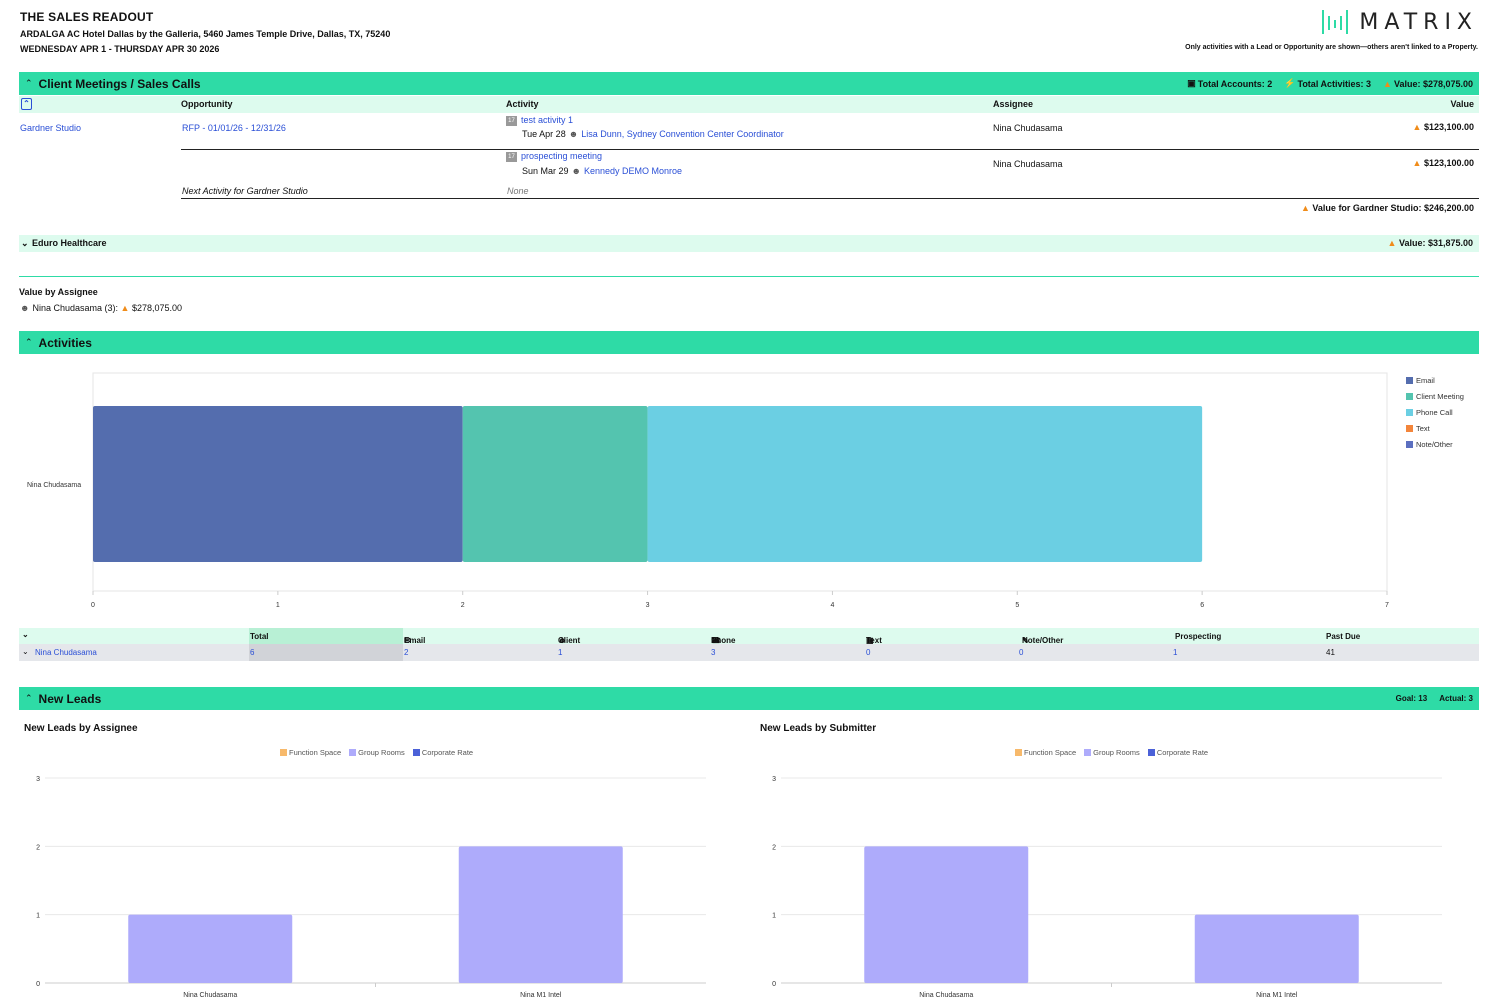 The height and width of the screenshot is (1006, 1500). What do you see at coordinates (1430, 243) in the screenshot?
I see `account-value-eduro: ▲ Value: $31,875.00` at bounding box center [1430, 243].